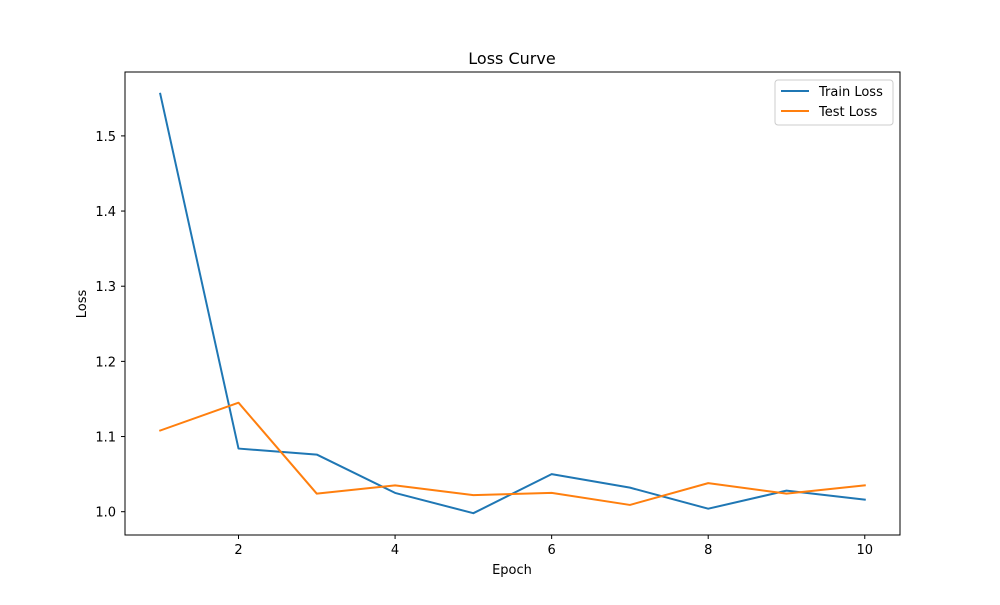 This screenshot has width=1000, height=605. What do you see at coordinates (105, 362) in the screenshot?
I see `y-tick-label: 1.2` at bounding box center [105, 362].